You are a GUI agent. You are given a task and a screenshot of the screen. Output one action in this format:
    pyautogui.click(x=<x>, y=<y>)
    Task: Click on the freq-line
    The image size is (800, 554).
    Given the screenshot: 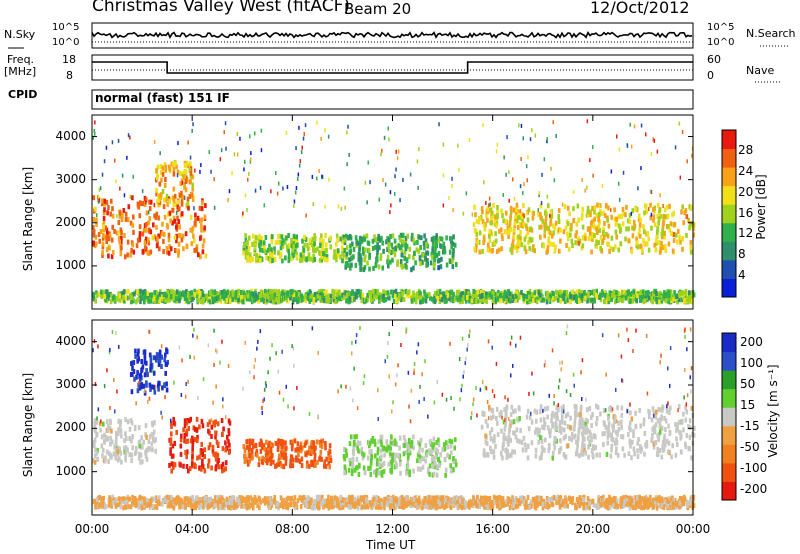 What is the action you would take?
    pyautogui.click(x=392, y=67)
    